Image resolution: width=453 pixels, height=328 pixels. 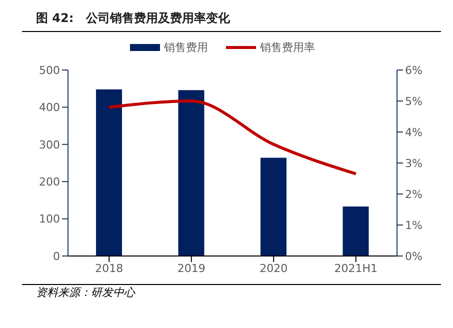 I want to click on legend-label: 销售费用率, so click(x=287, y=47).